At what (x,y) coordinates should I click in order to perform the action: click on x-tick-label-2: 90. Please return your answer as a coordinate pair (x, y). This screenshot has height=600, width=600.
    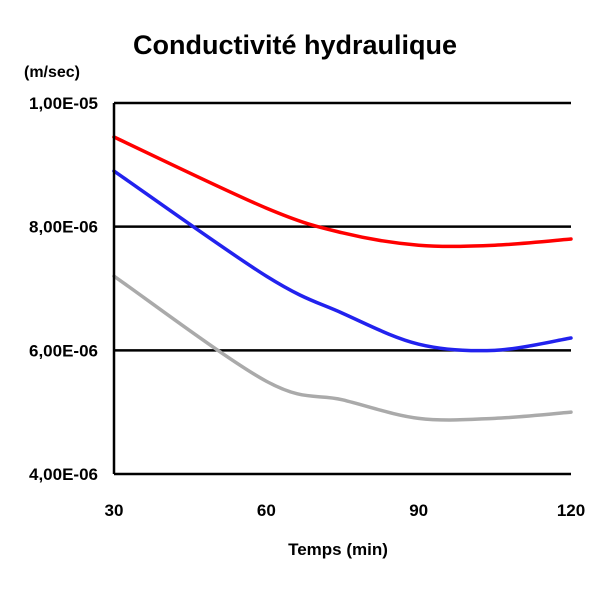
    Looking at the image, I should click on (418, 510).